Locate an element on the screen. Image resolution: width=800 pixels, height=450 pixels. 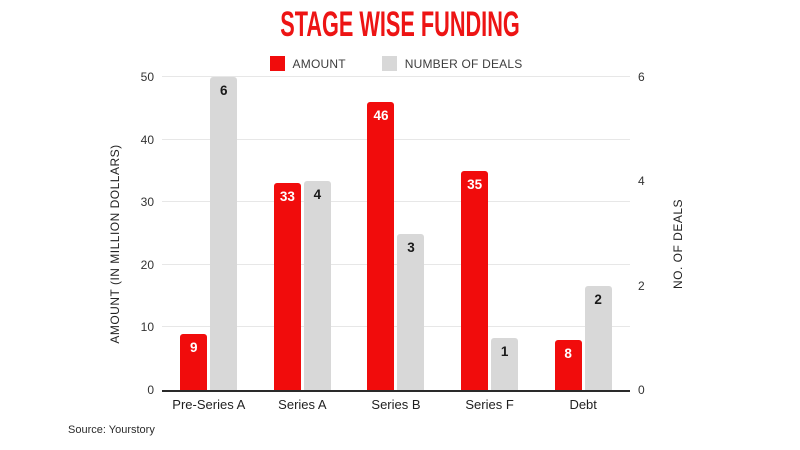
bar-value-label: 9 is located at coordinates (194, 347).